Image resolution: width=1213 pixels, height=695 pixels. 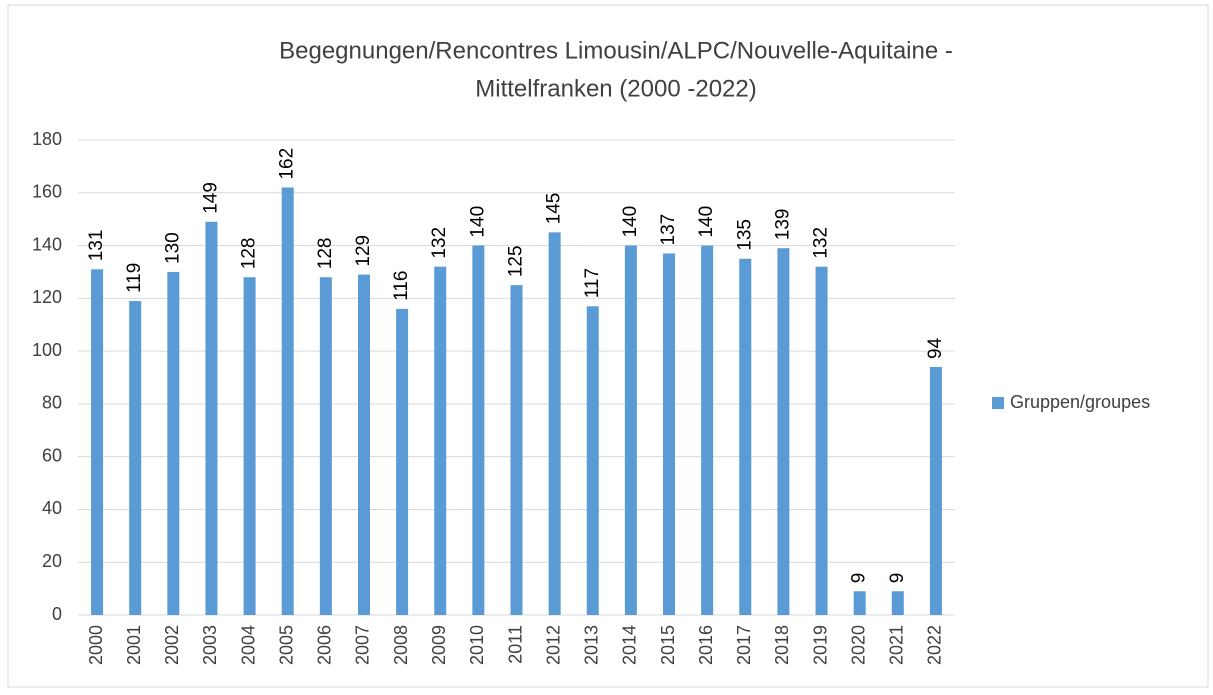 I want to click on x-tick-label: 2003, so click(x=210, y=645).